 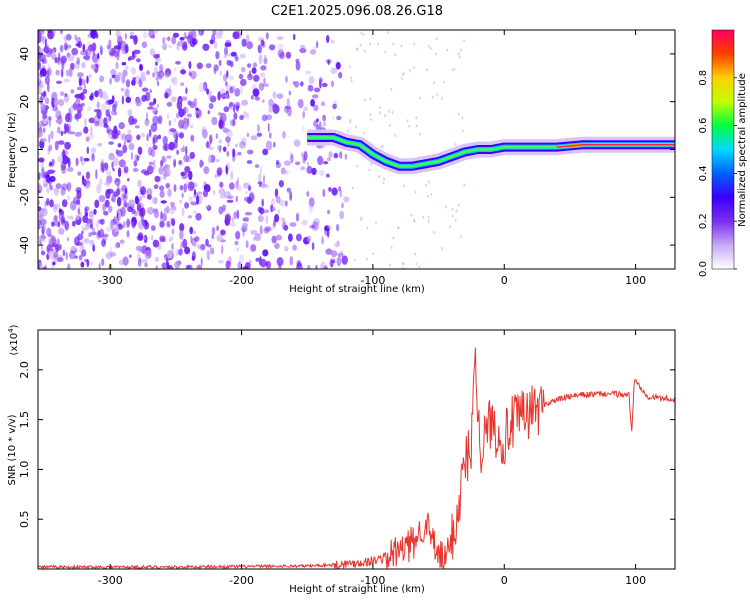 I want to click on x-tick-label: -300, so click(x=110, y=580).